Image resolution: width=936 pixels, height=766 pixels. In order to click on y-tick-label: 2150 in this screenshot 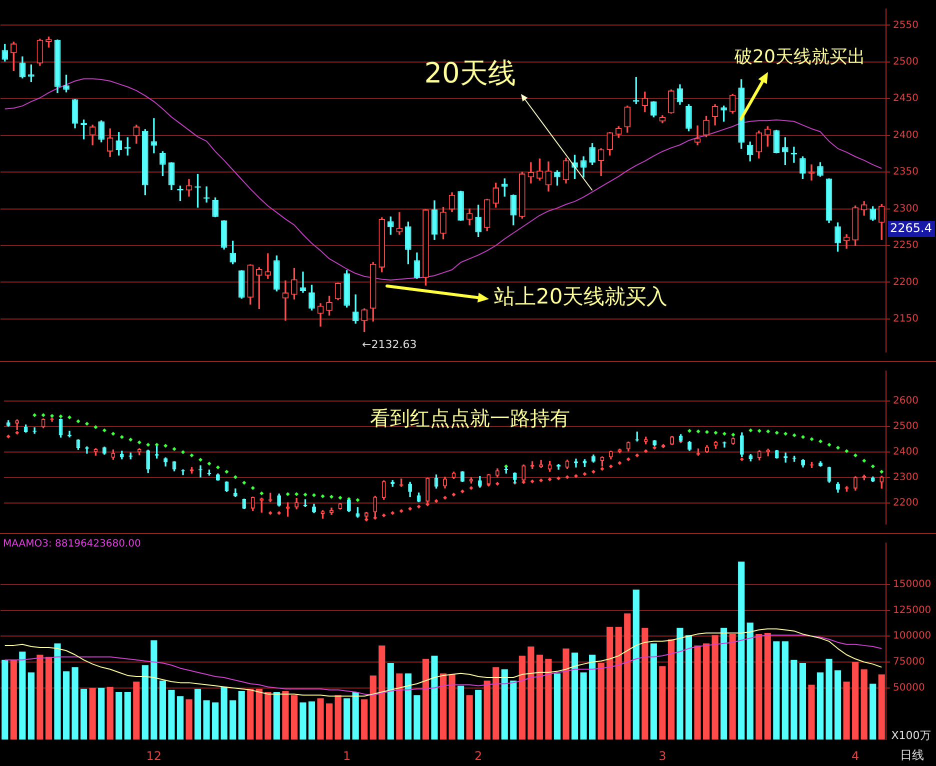, I will do `click(905, 319)`.